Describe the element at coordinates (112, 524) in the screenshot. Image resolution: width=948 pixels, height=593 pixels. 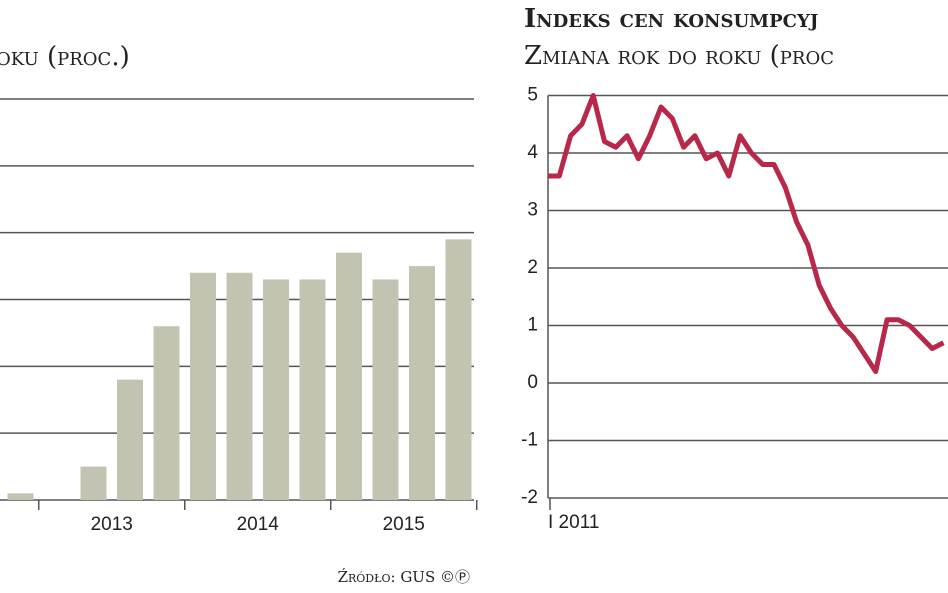
I see `x-group-label: 2013` at that location.